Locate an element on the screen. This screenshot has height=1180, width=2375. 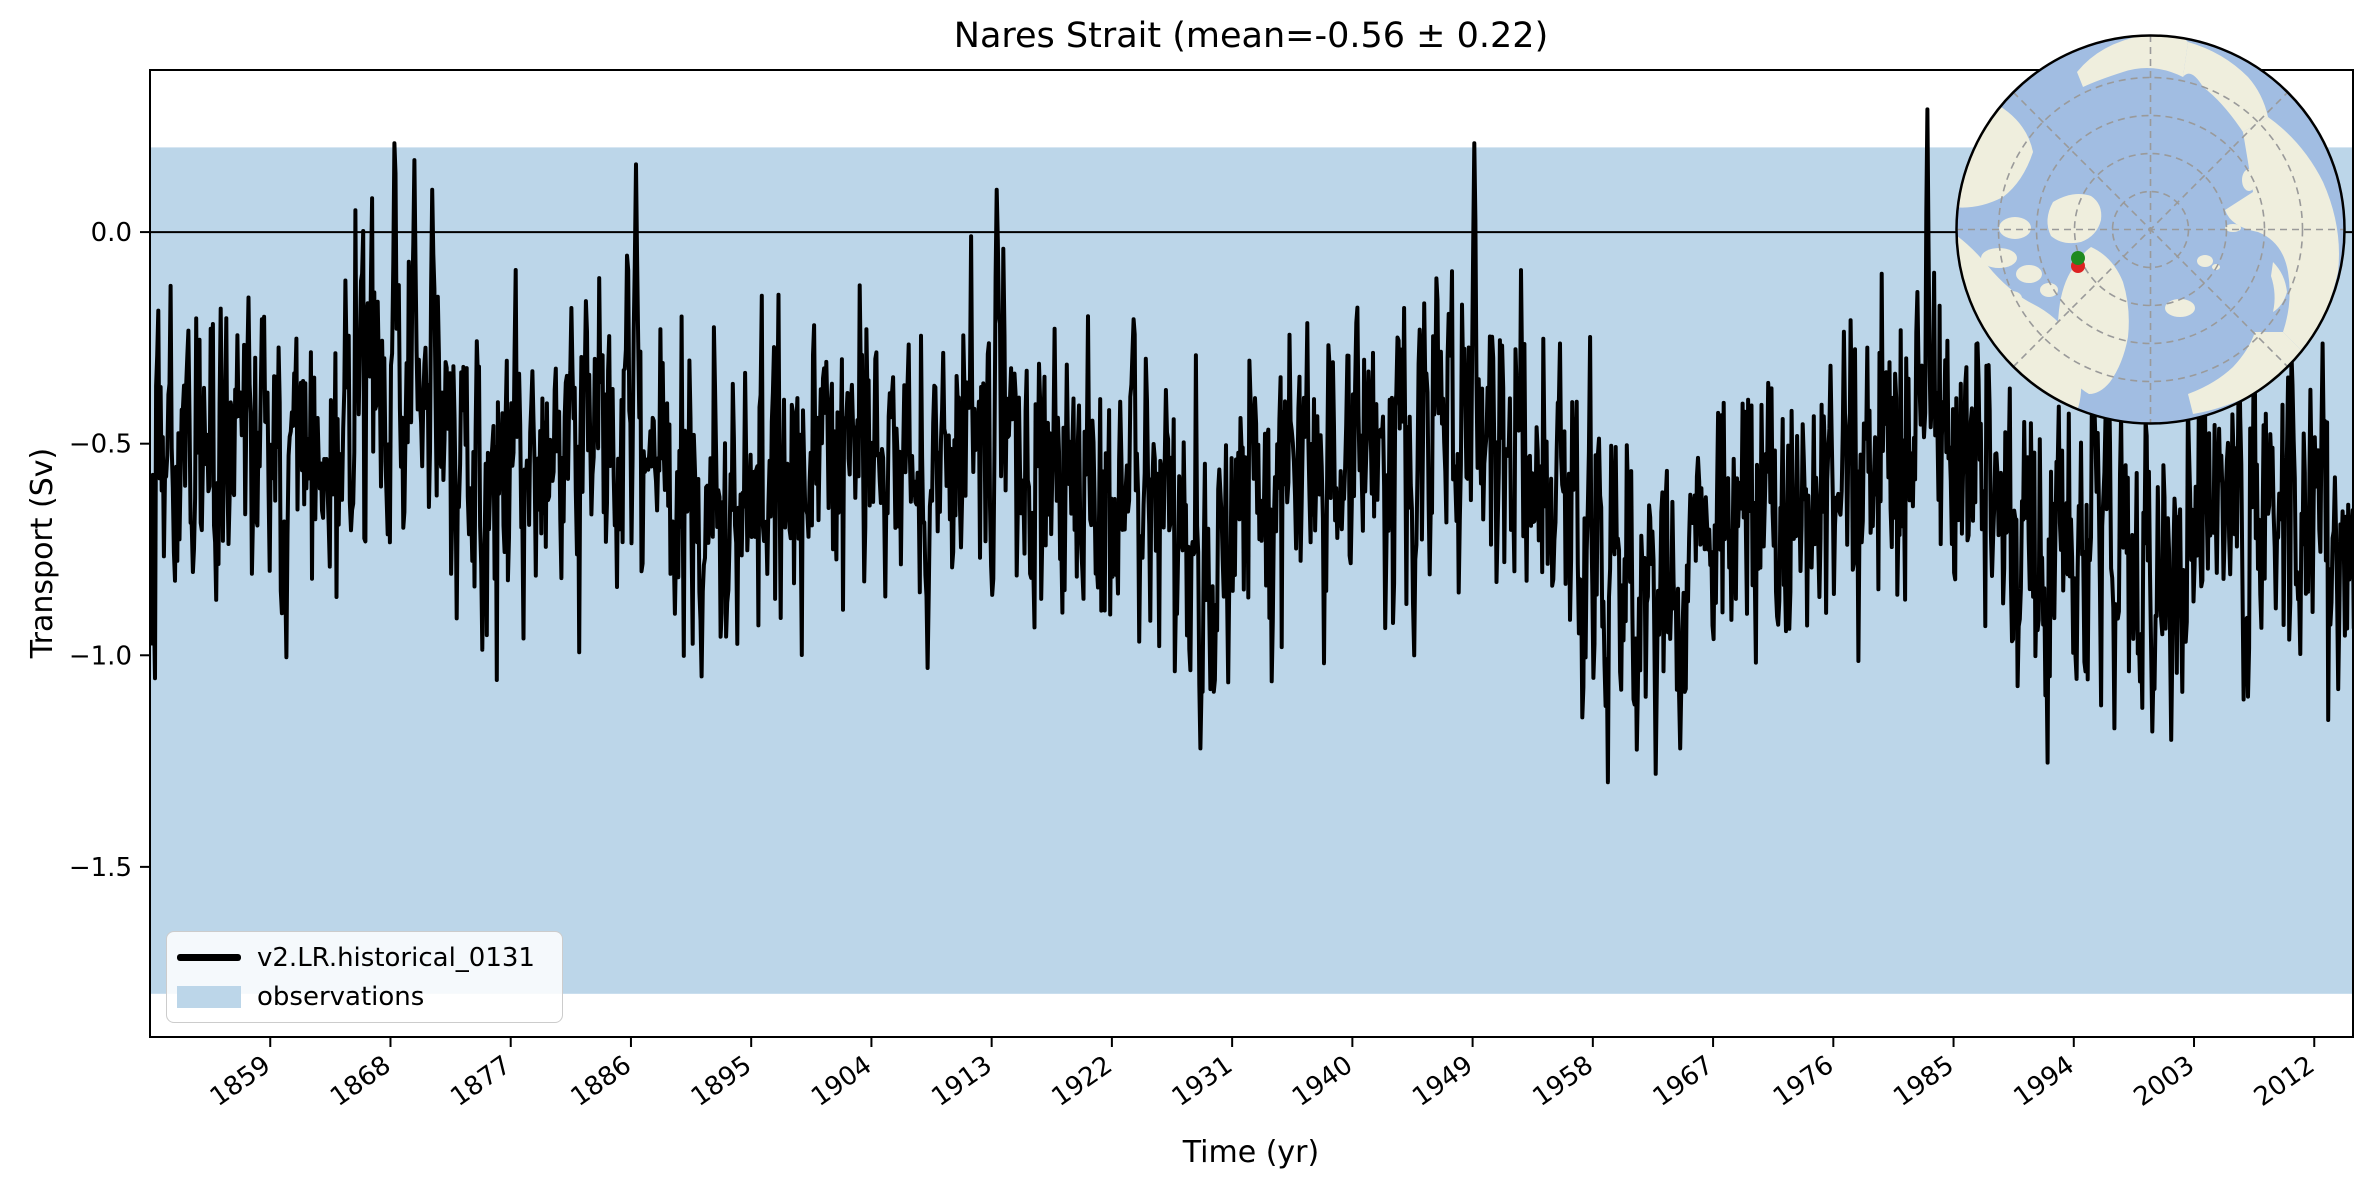
x-tick-label: 1994 is located at coordinates (2043, 1081).